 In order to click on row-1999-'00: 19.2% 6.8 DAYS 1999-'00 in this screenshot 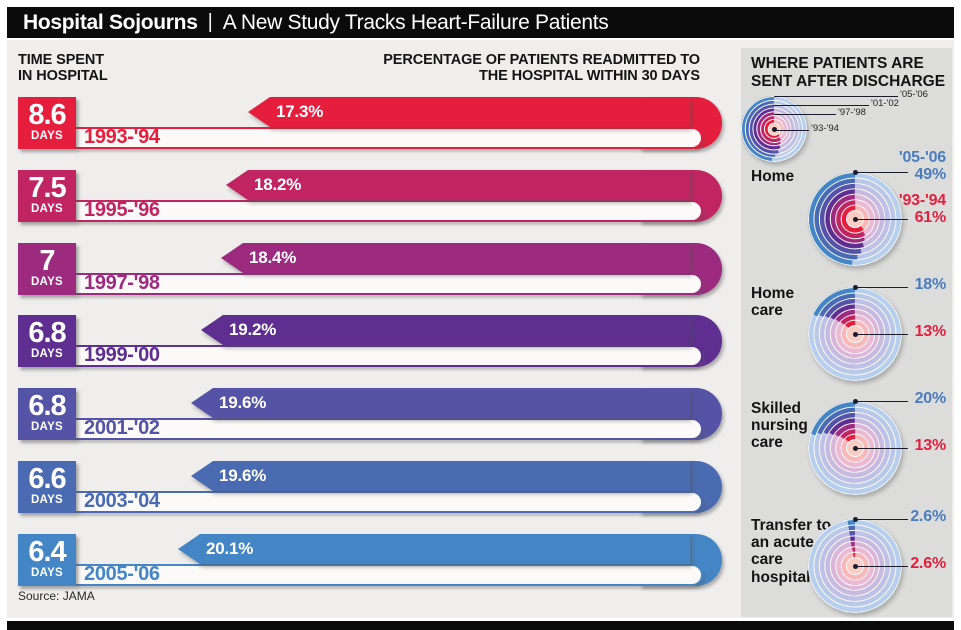, I will do `click(370, 344)`.